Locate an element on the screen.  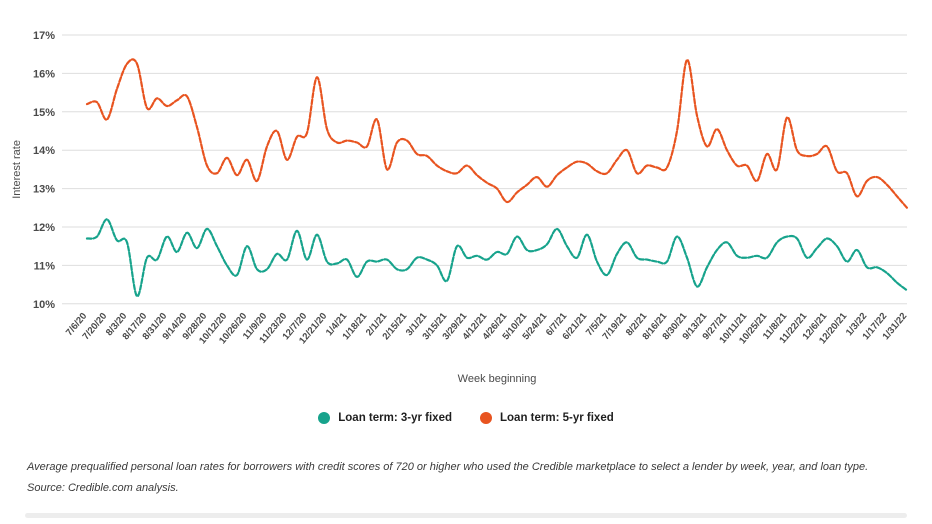
bottom-divider is located at coordinates (466, 515).